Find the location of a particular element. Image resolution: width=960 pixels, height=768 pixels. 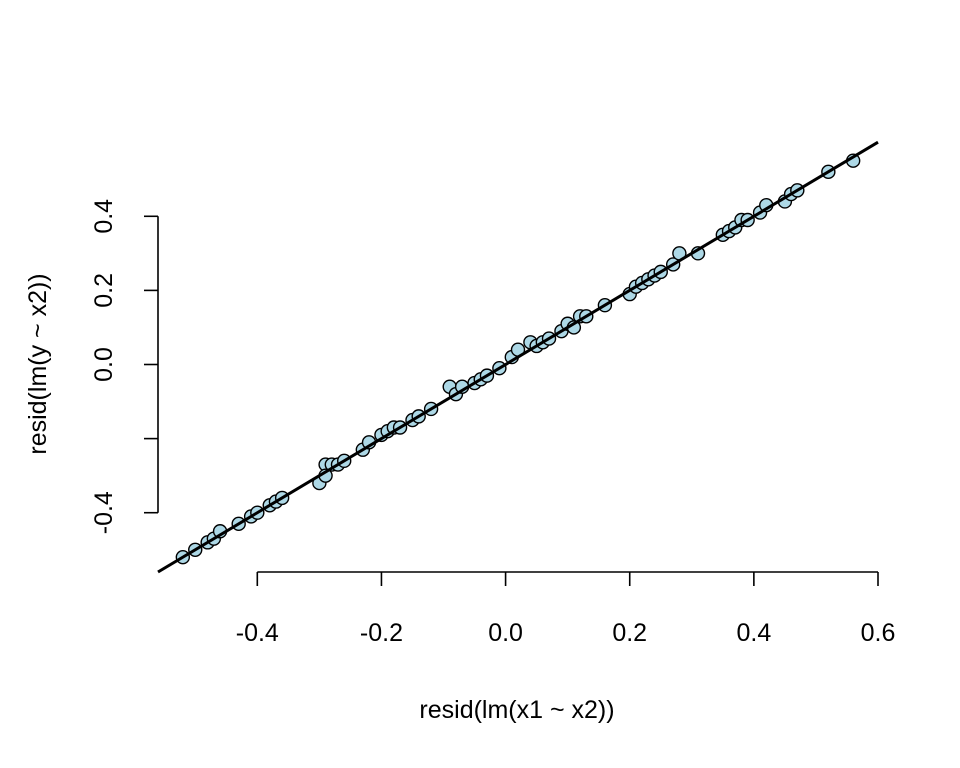

x-tick-label: 0.4 is located at coordinates (753, 633).